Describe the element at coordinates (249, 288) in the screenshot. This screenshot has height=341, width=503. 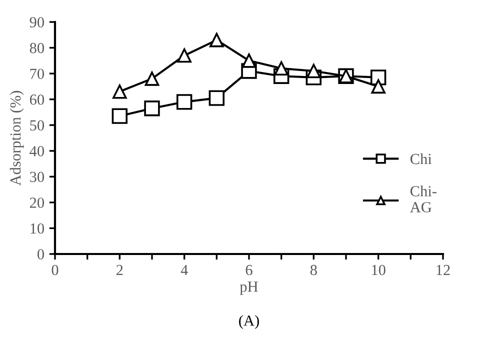
I see `x-axis-title: pH` at that location.